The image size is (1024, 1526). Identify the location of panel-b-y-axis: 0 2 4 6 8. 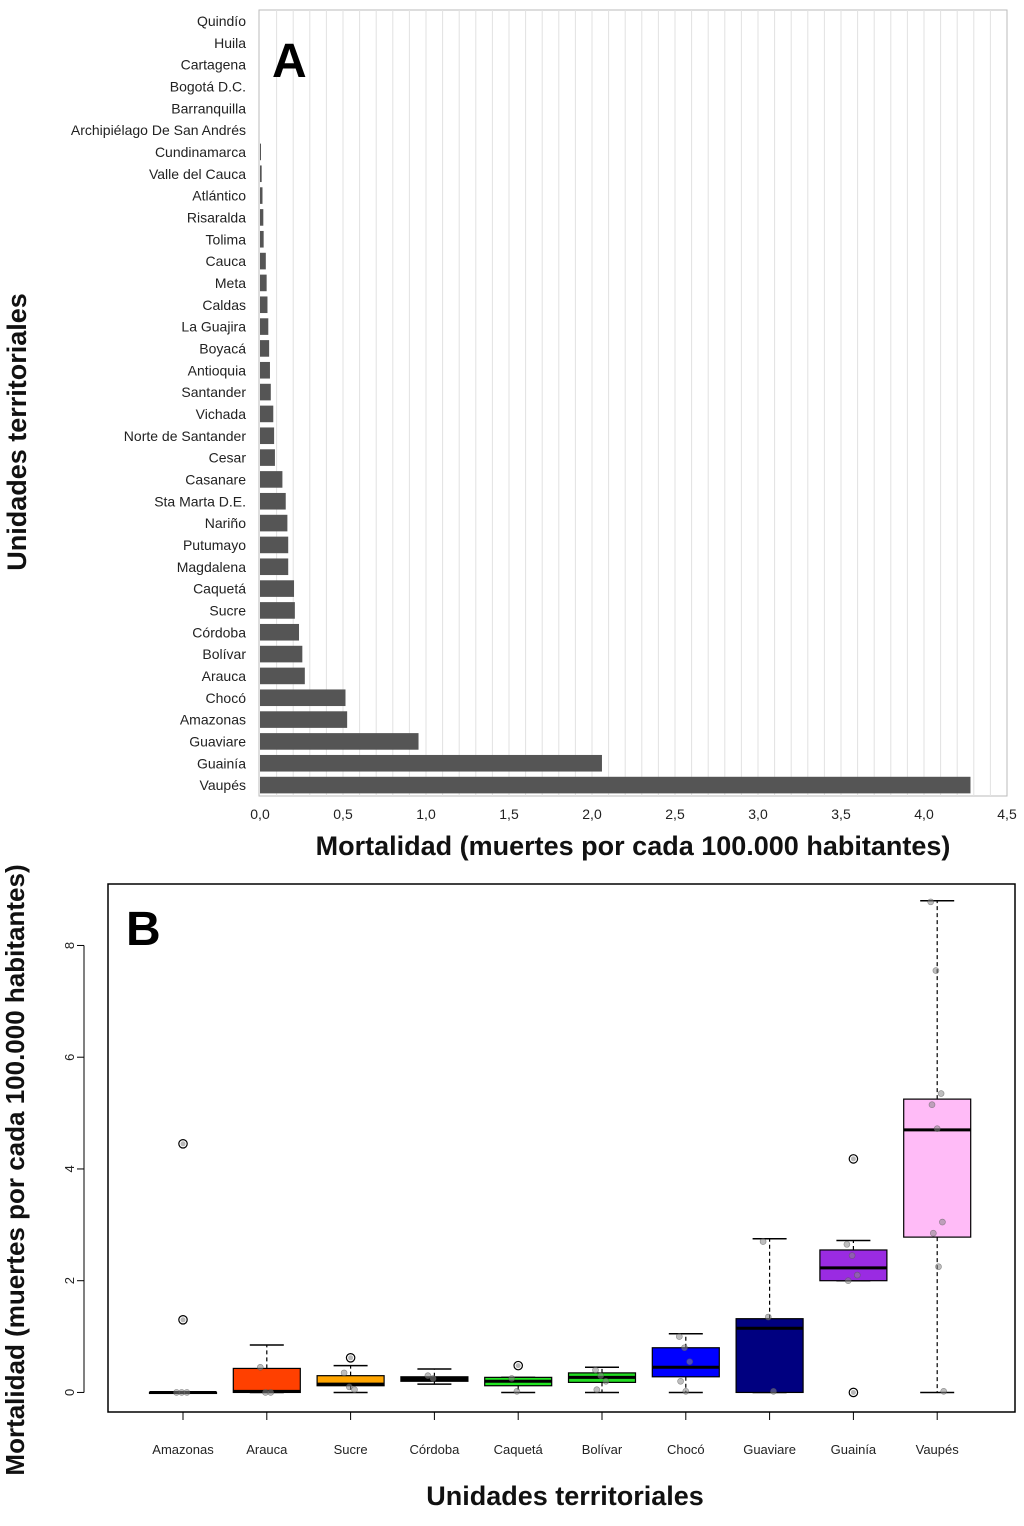
(73, 1169).